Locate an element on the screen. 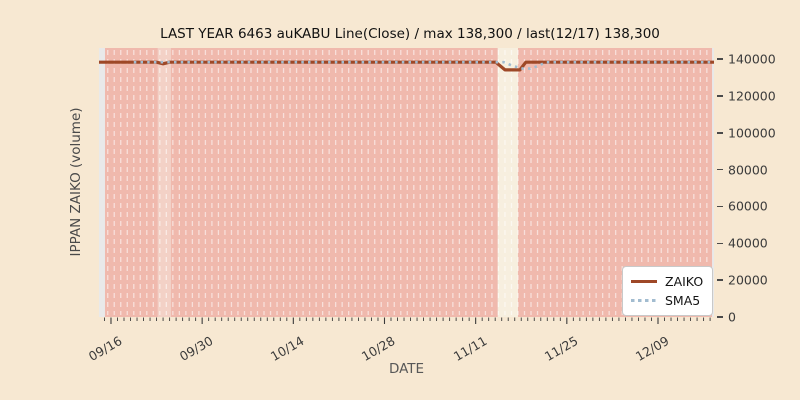 This screenshot has width=800, height=400. x-tick-label: 10/14 is located at coordinates (287, 349).